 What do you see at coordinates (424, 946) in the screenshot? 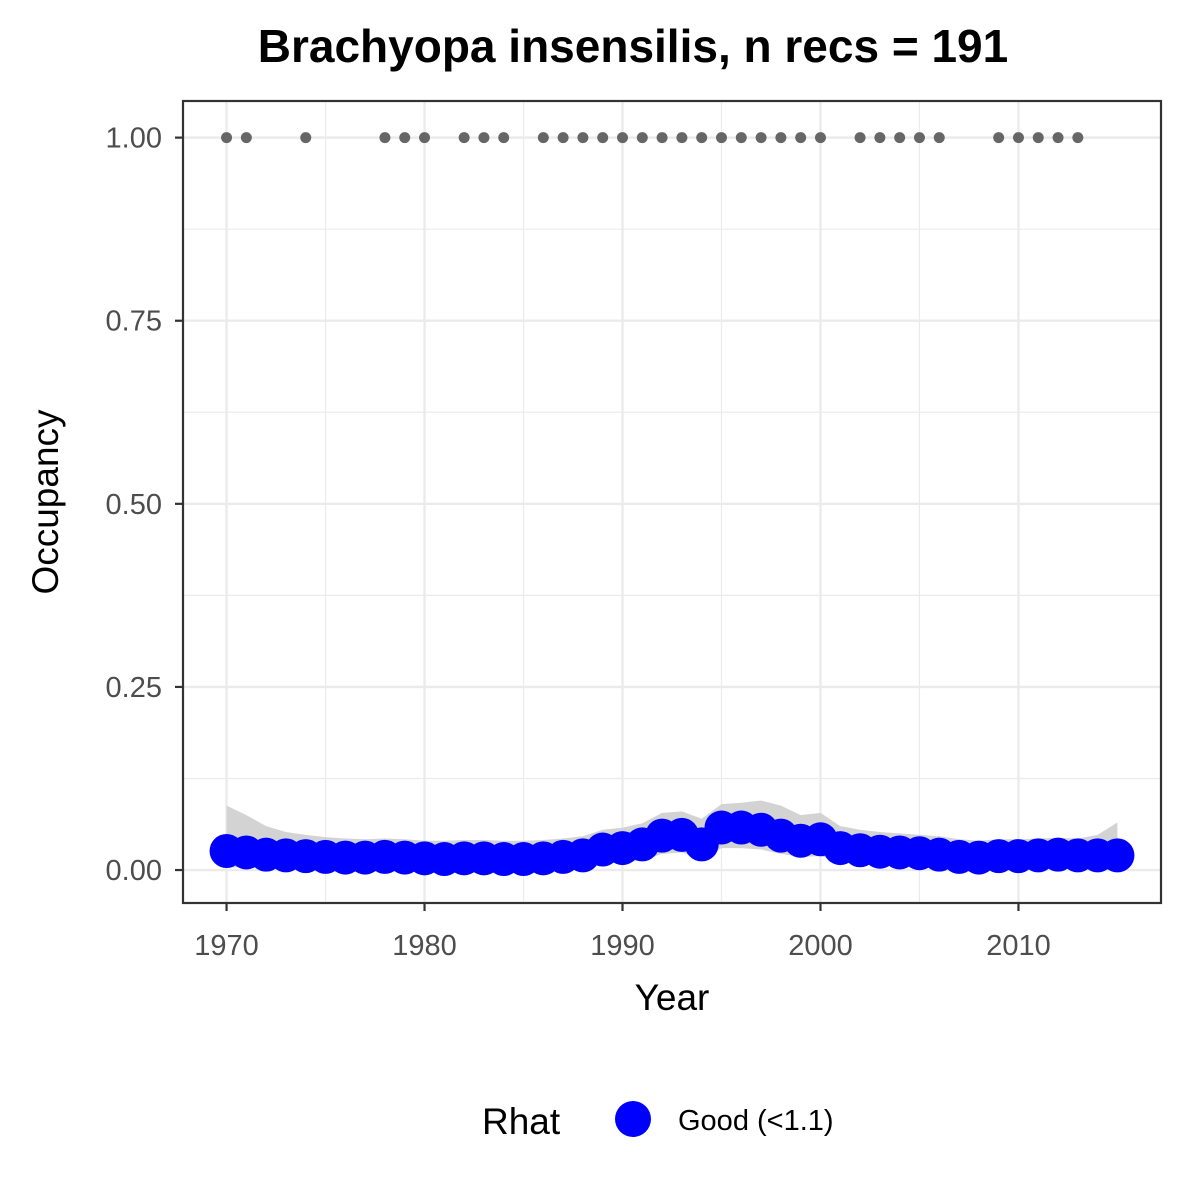
I see `x-tick-label: 1980` at bounding box center [424, 946].